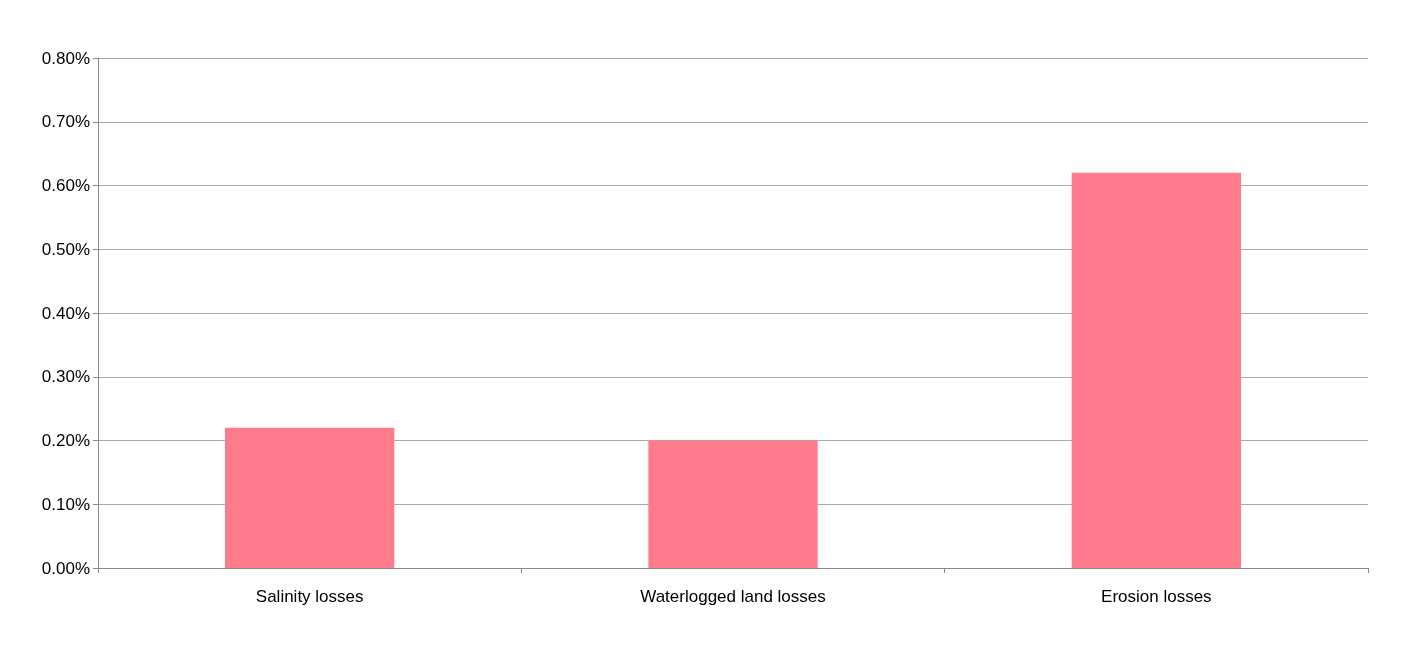 Image resolution: width=1422 pixels, height=660 pixels. Describe the element at coordinates (65, 249) in the screenshot. I see `y-tick-label: 0.50%` at that location.